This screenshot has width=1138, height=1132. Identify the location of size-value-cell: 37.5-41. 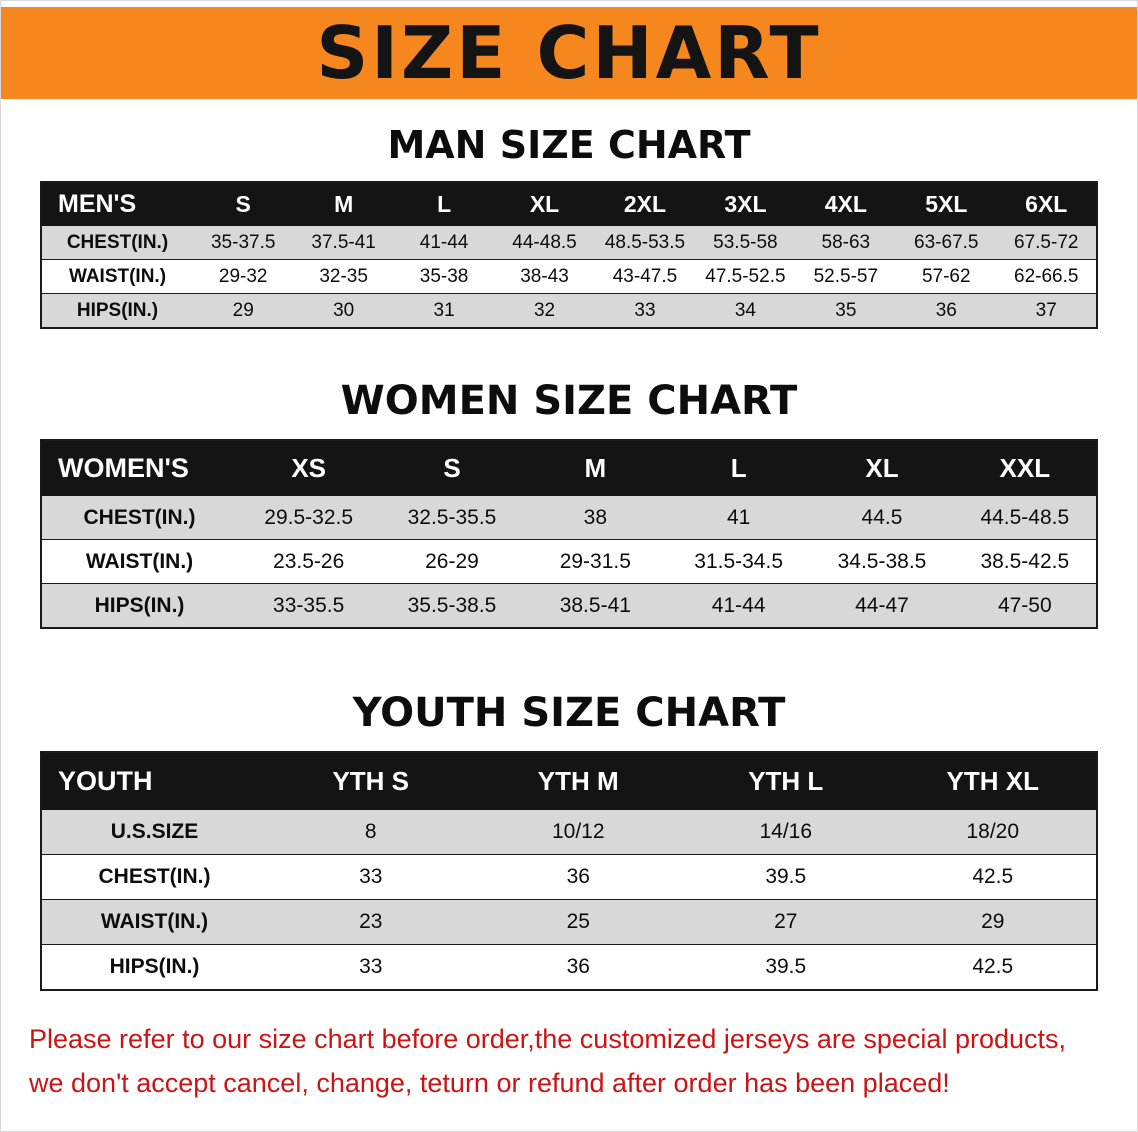
(343, 242).